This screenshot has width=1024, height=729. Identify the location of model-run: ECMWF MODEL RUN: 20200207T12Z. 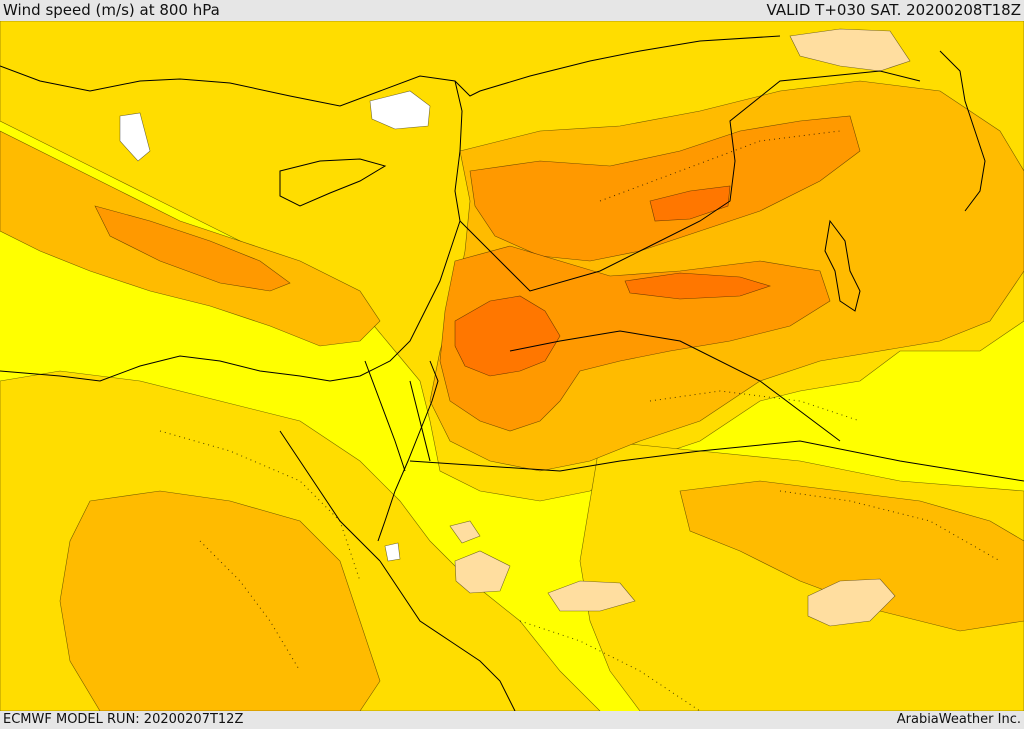
(123, 719).